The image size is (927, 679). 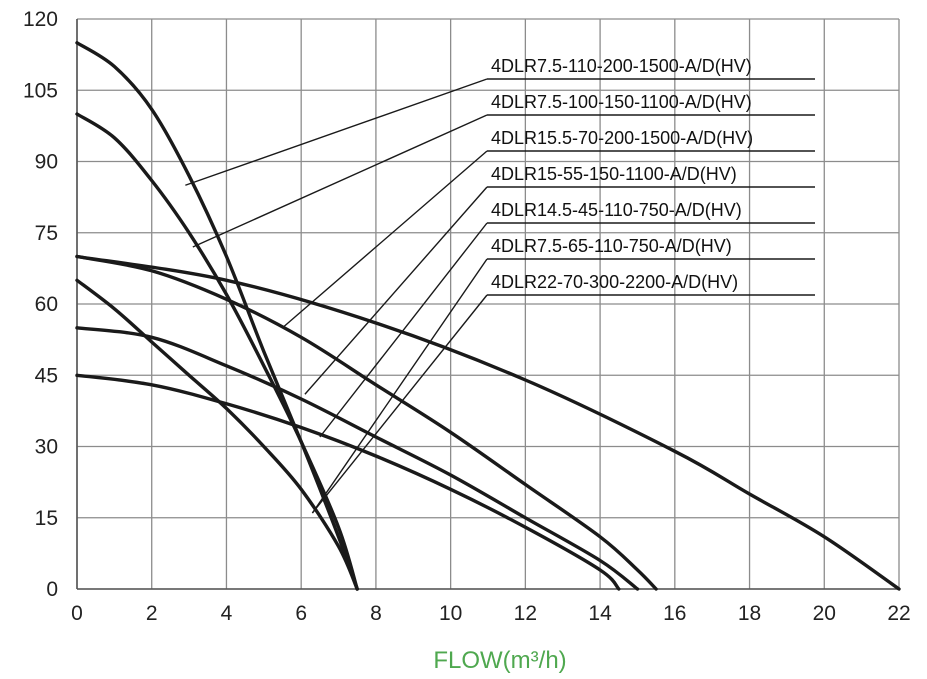 What do you see at coordinates (52, 589) in the screenshot?
I see `y-tick-label: 0` at bounding box center [52, 589].